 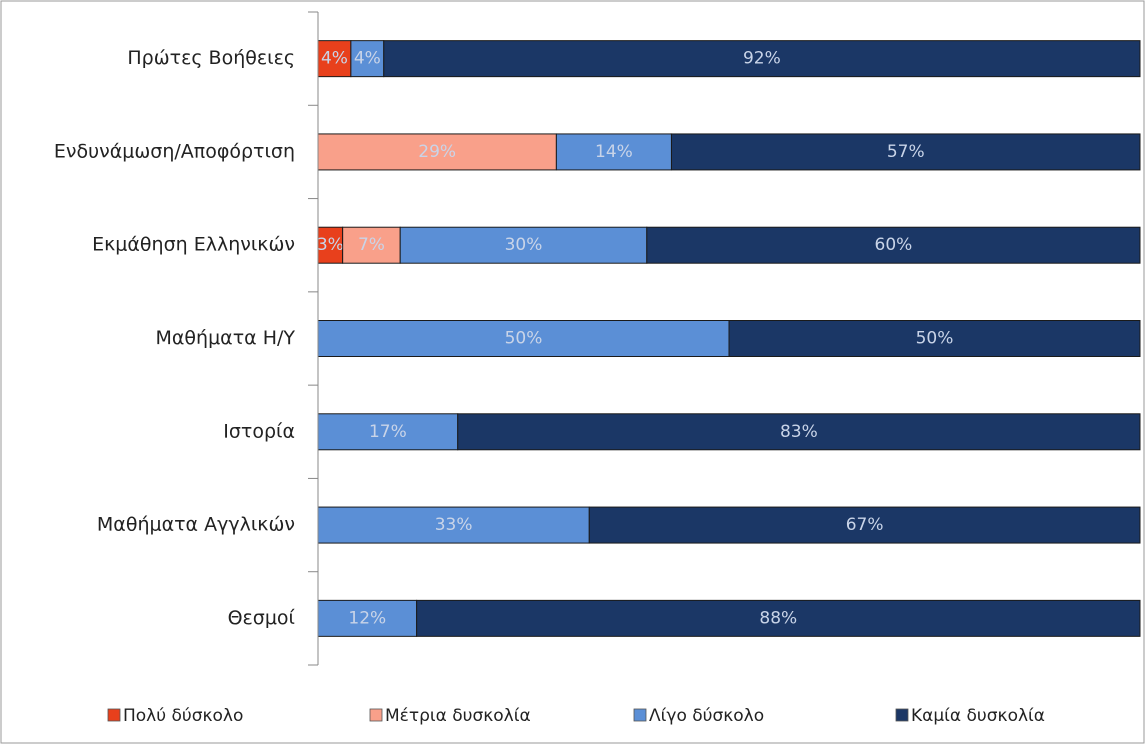 What do you see at coordinates (978, 716) in the screenshot?
I see `legend-label: Καμία δυσκολία` at bounding box center [978, 716].